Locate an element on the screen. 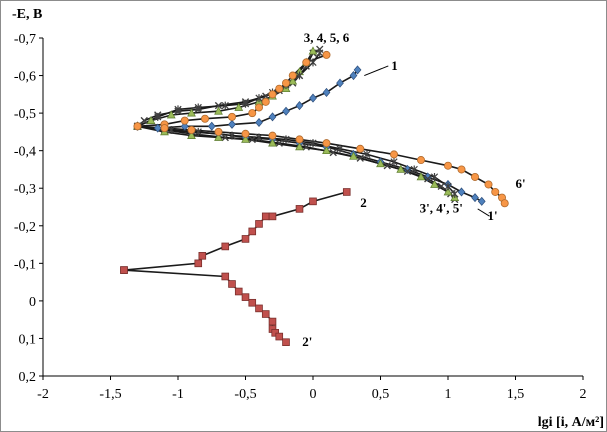 This screenshot has width=607, height=432. series-line-4-prime is located at coordinates (296, 162).